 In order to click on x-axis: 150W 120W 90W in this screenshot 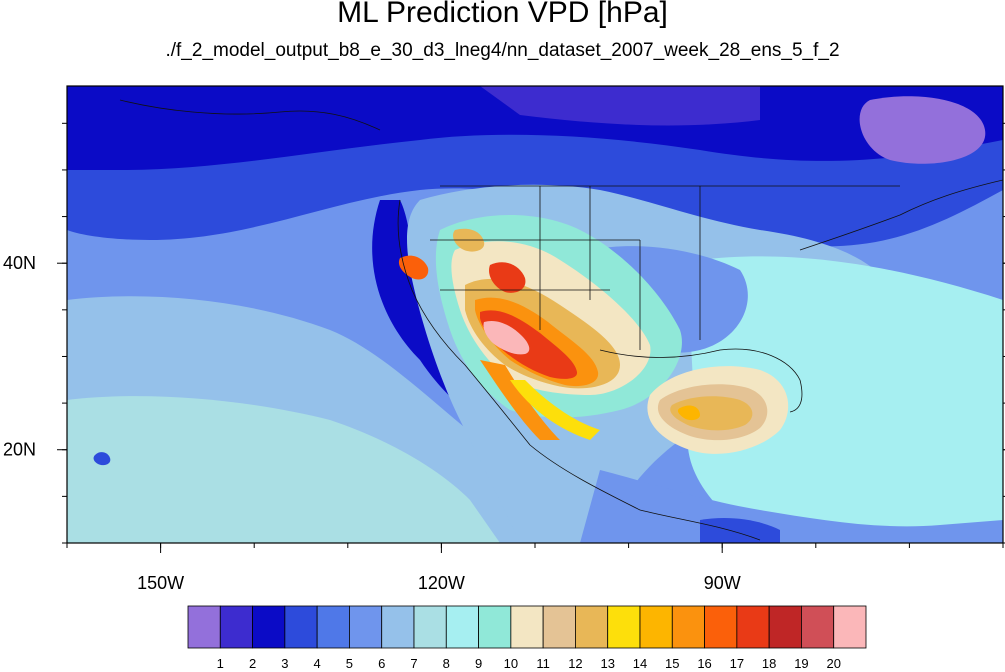, I will do `click(535, 568)`.